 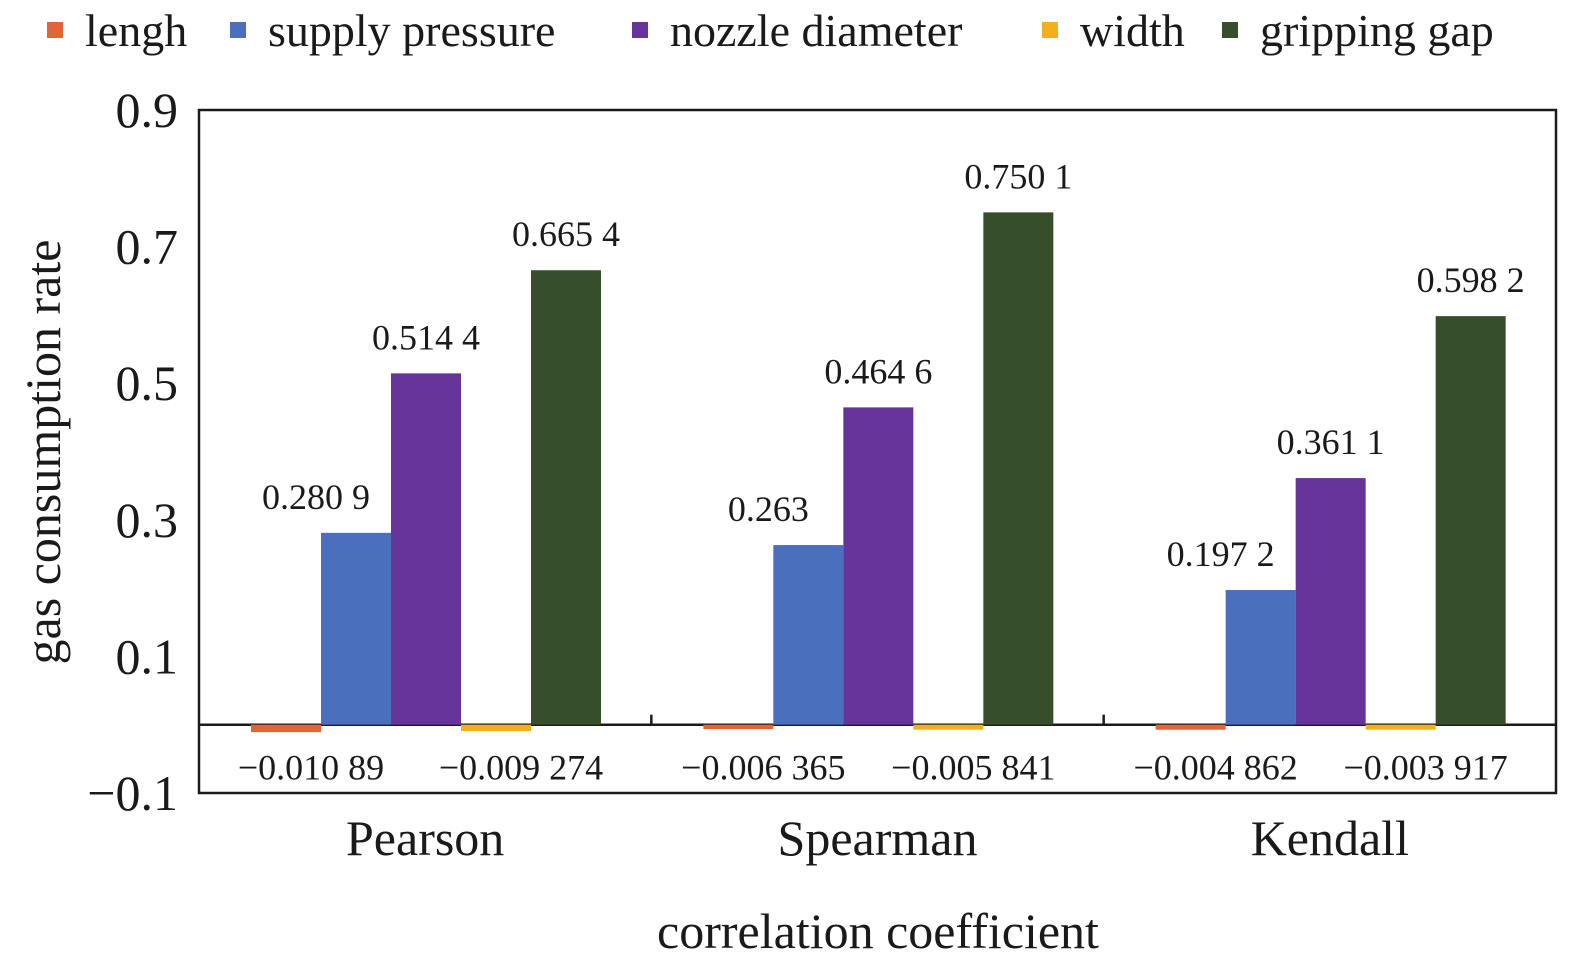 What do you see at coordinates (1330, 838) in the screenshot?
I see `category-label: Kendall` at bounding box center [1330, 838].